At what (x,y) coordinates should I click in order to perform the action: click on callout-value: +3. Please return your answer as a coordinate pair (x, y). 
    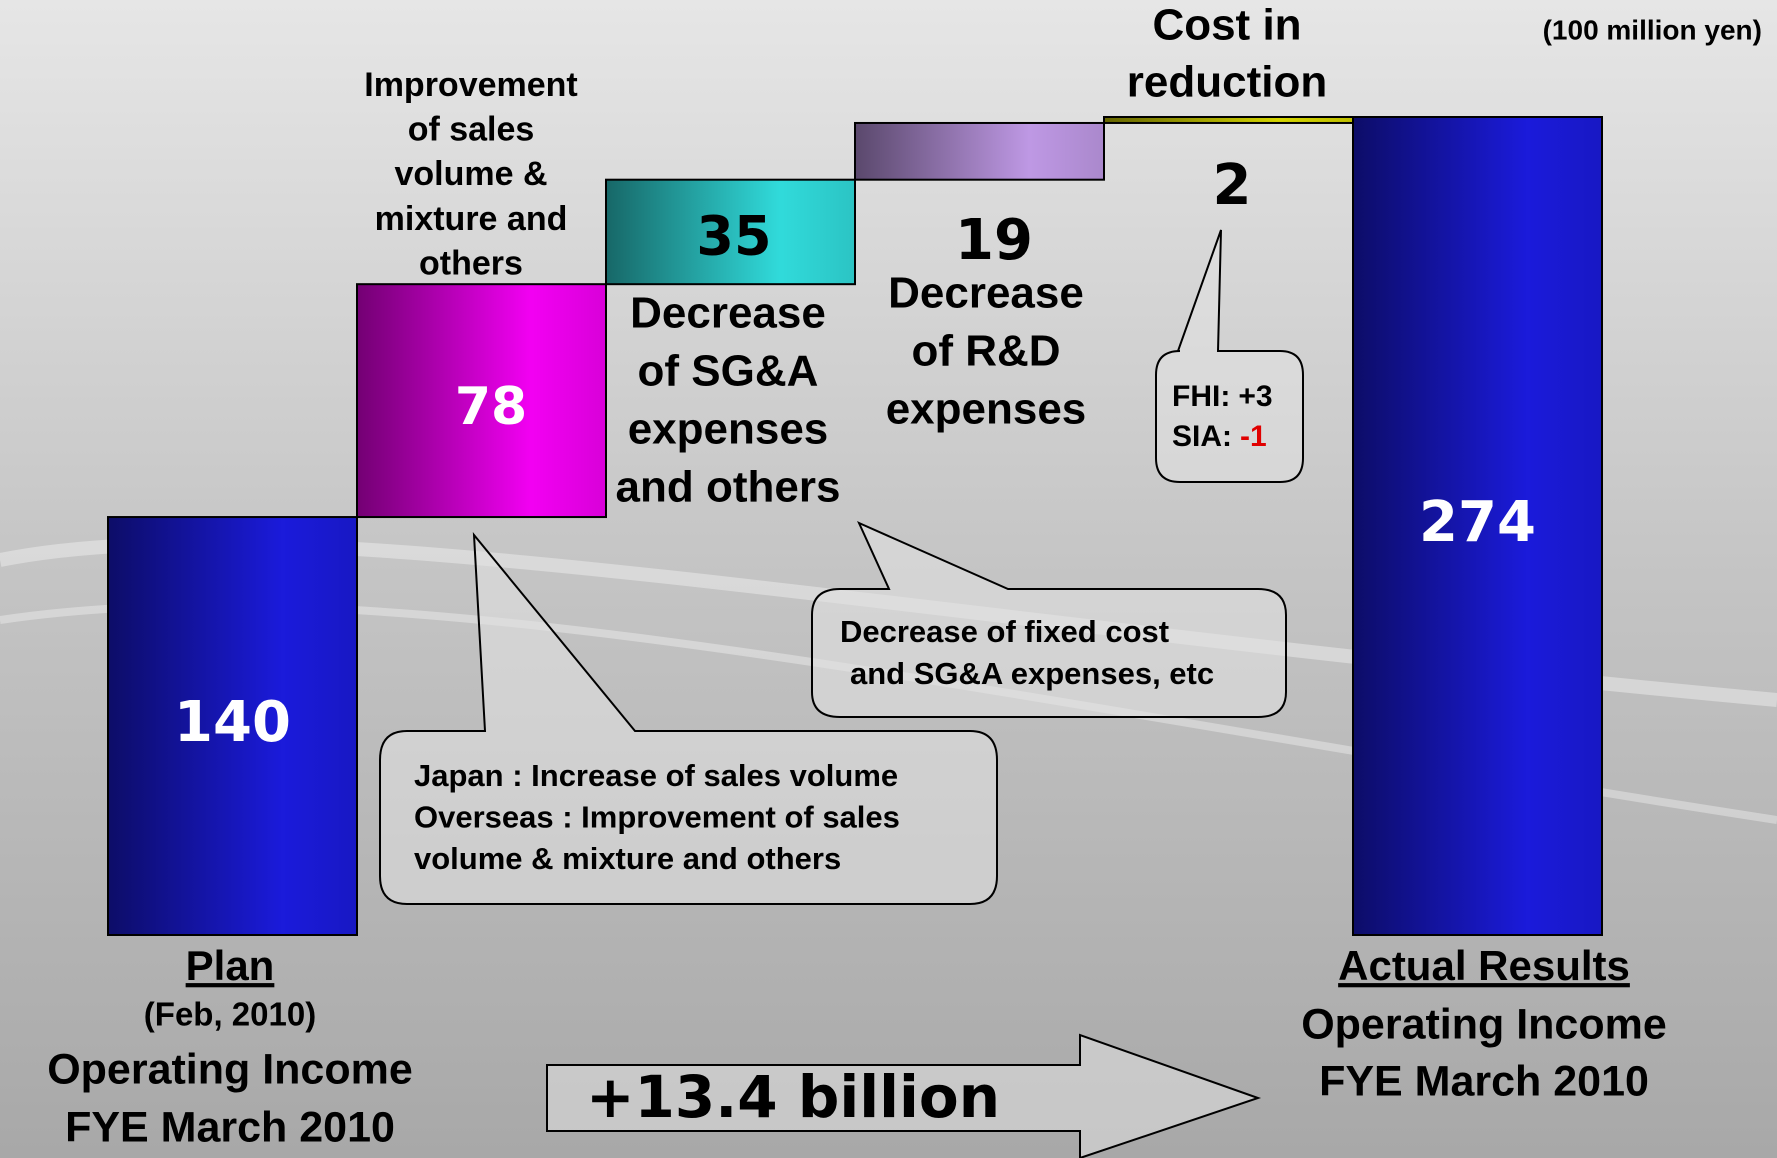
    Looking at the image, I should click on (1255, 396).